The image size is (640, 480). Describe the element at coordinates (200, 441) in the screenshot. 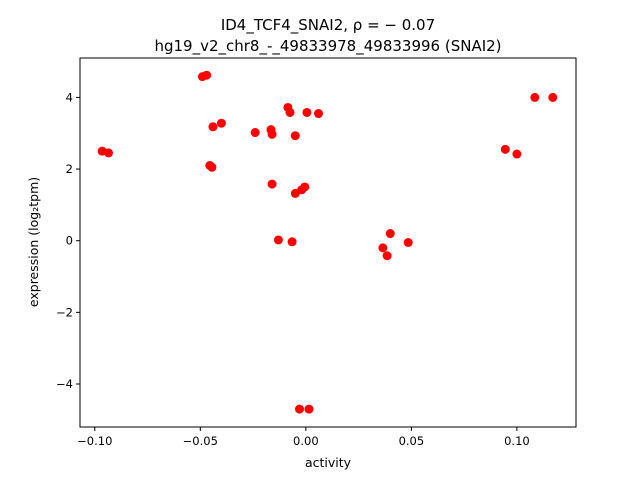

I see `x-tick-label: −0.05` at that location.